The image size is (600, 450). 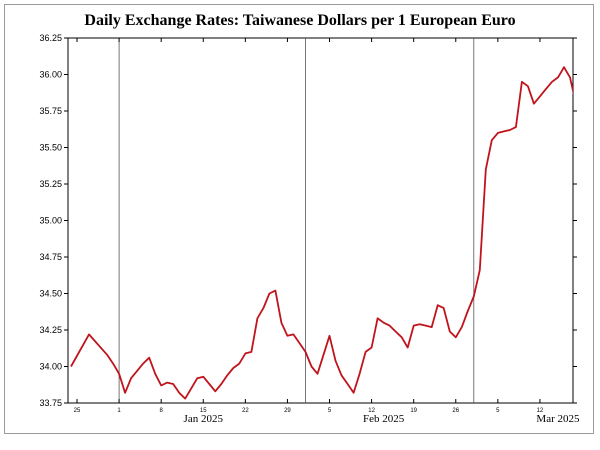 I want to click on x-tick-label: 15, so click(x=203, y=411).